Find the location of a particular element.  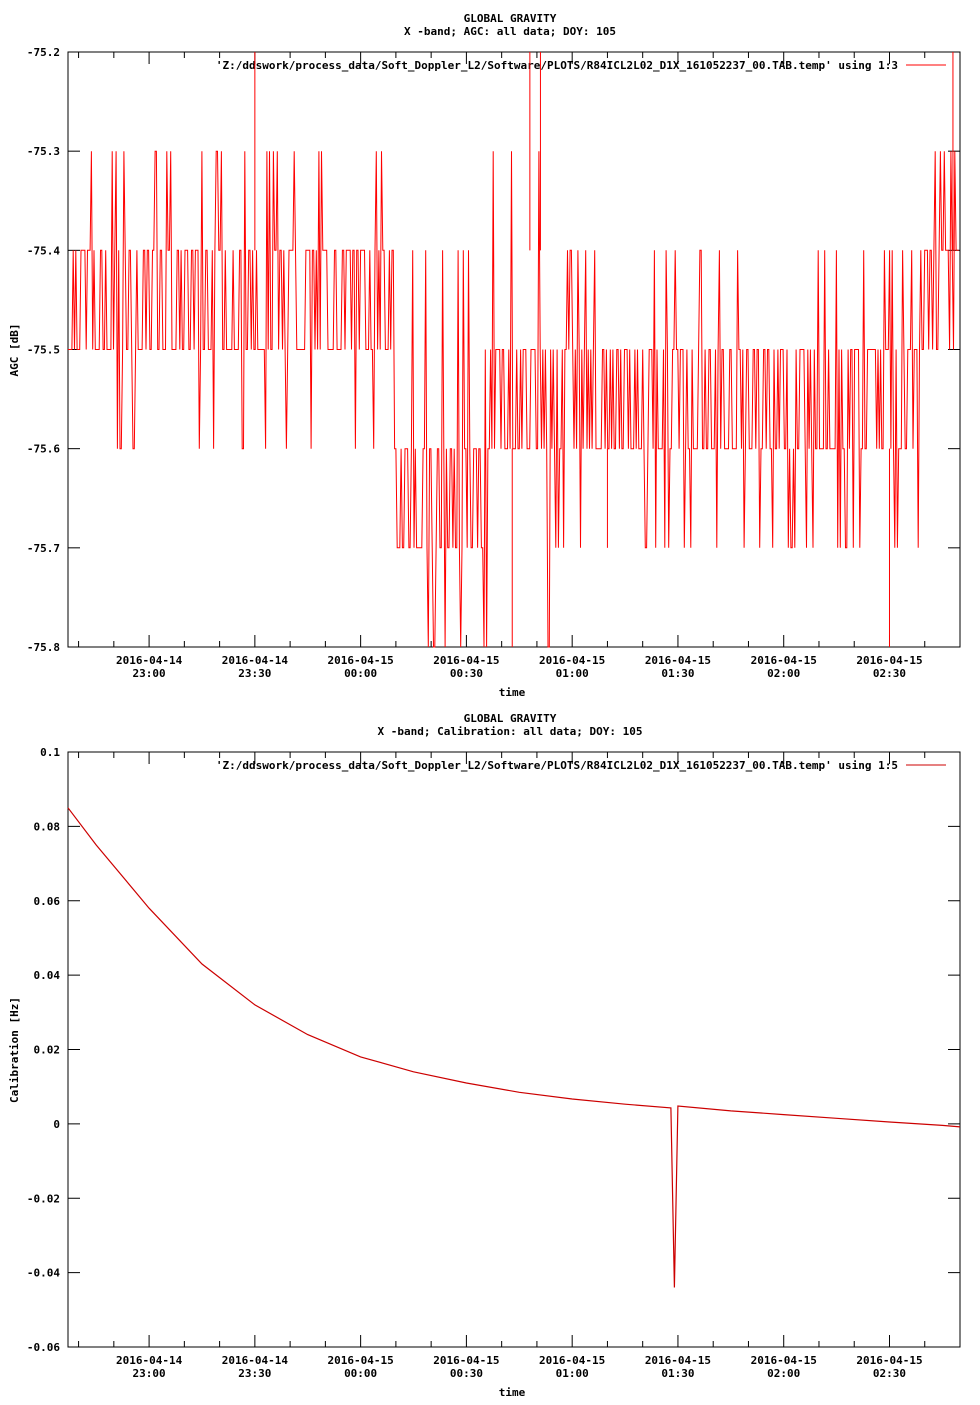

y-tick-label: 0.08 is located at coordinates (47, 826).